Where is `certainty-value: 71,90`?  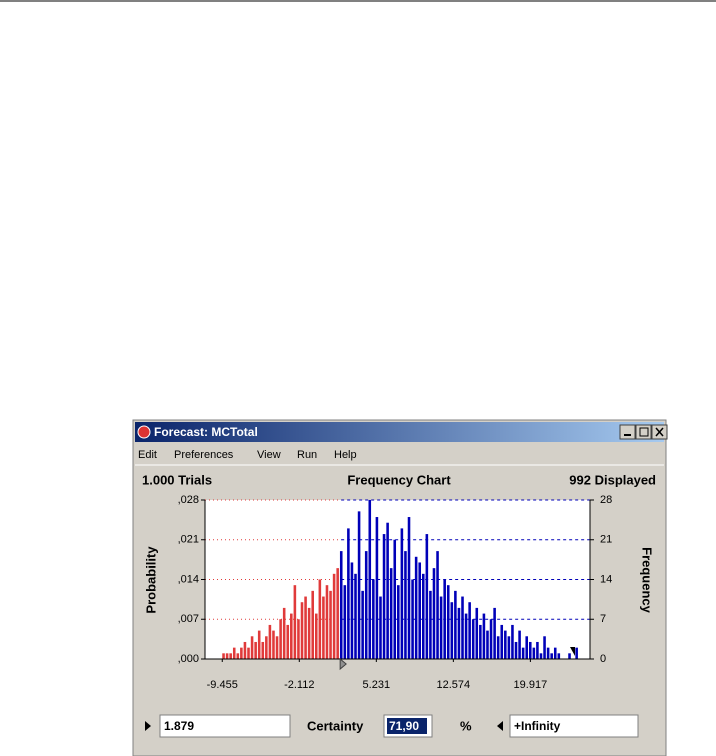 certainty-value: 71,90 is located at coordinates (404, 726).